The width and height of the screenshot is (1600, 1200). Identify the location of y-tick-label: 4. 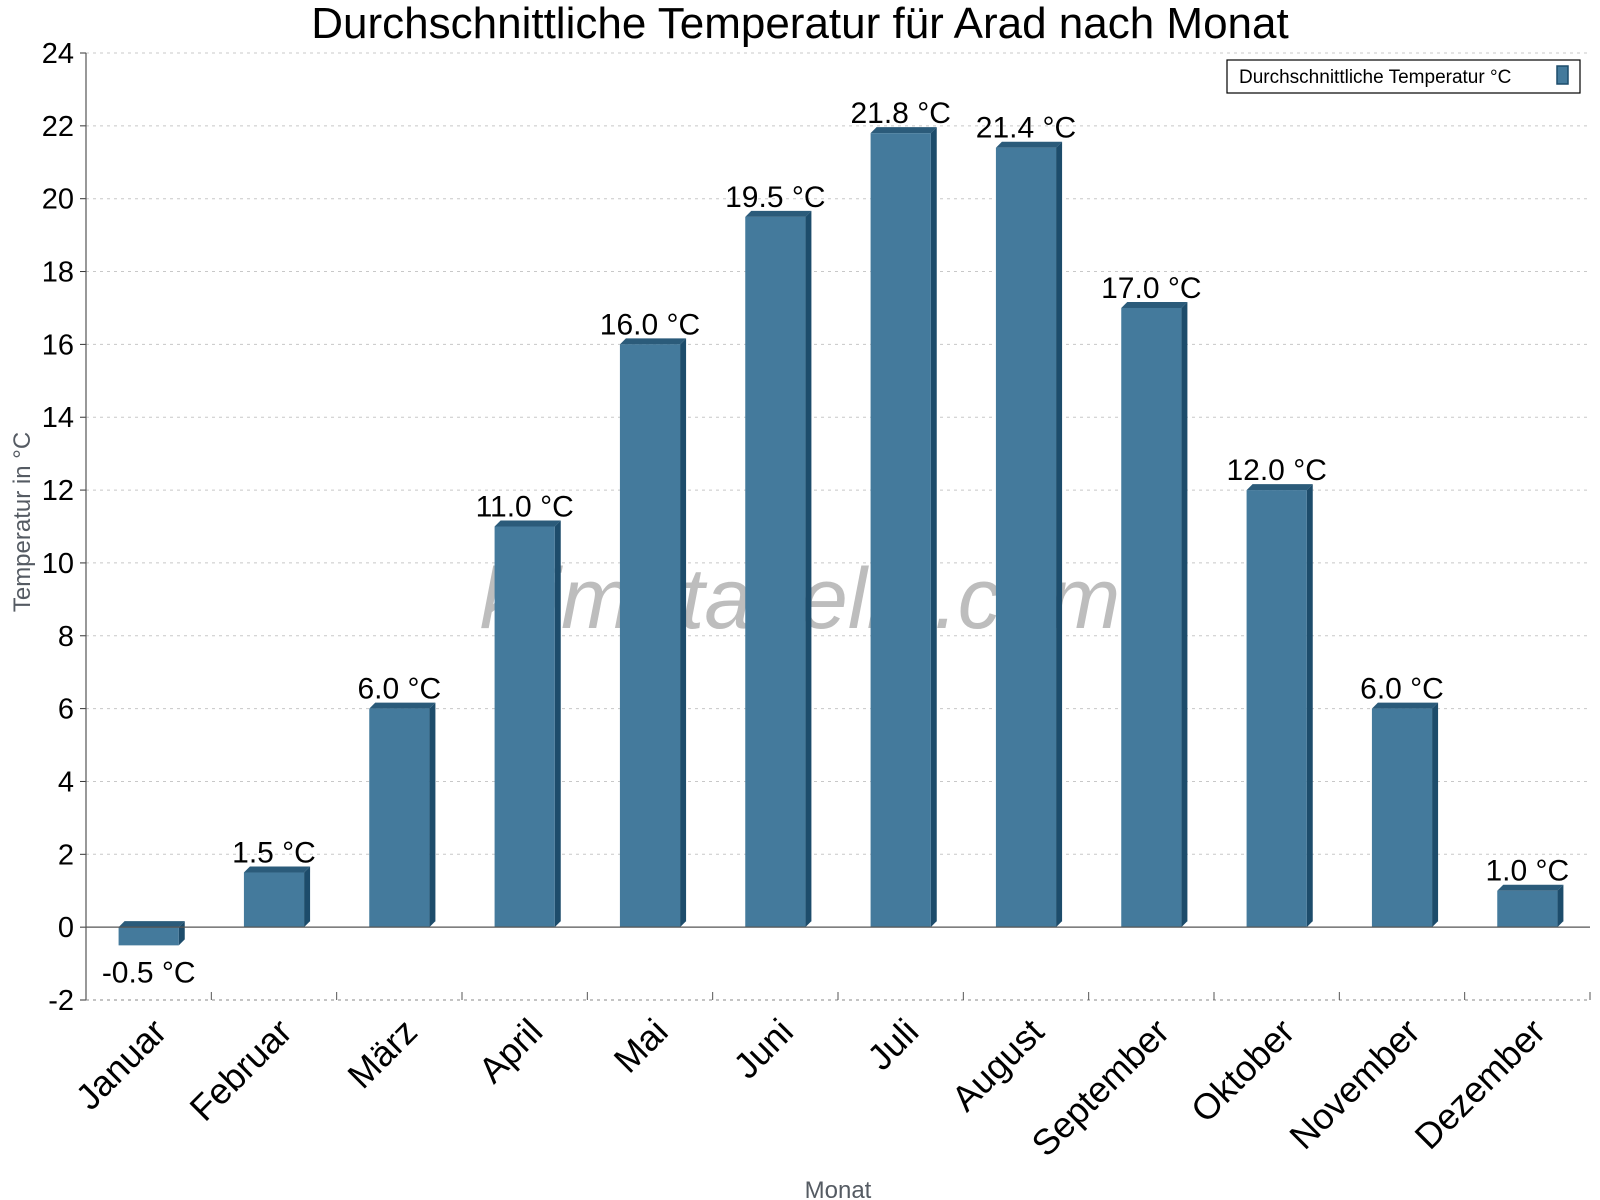
(66, 782).